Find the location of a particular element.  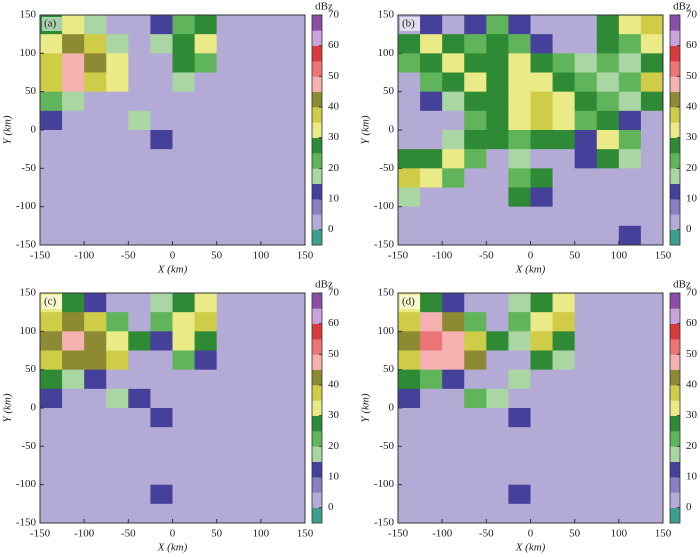

colorbar-tick-label: 70 is located at coordinates (692, 15).